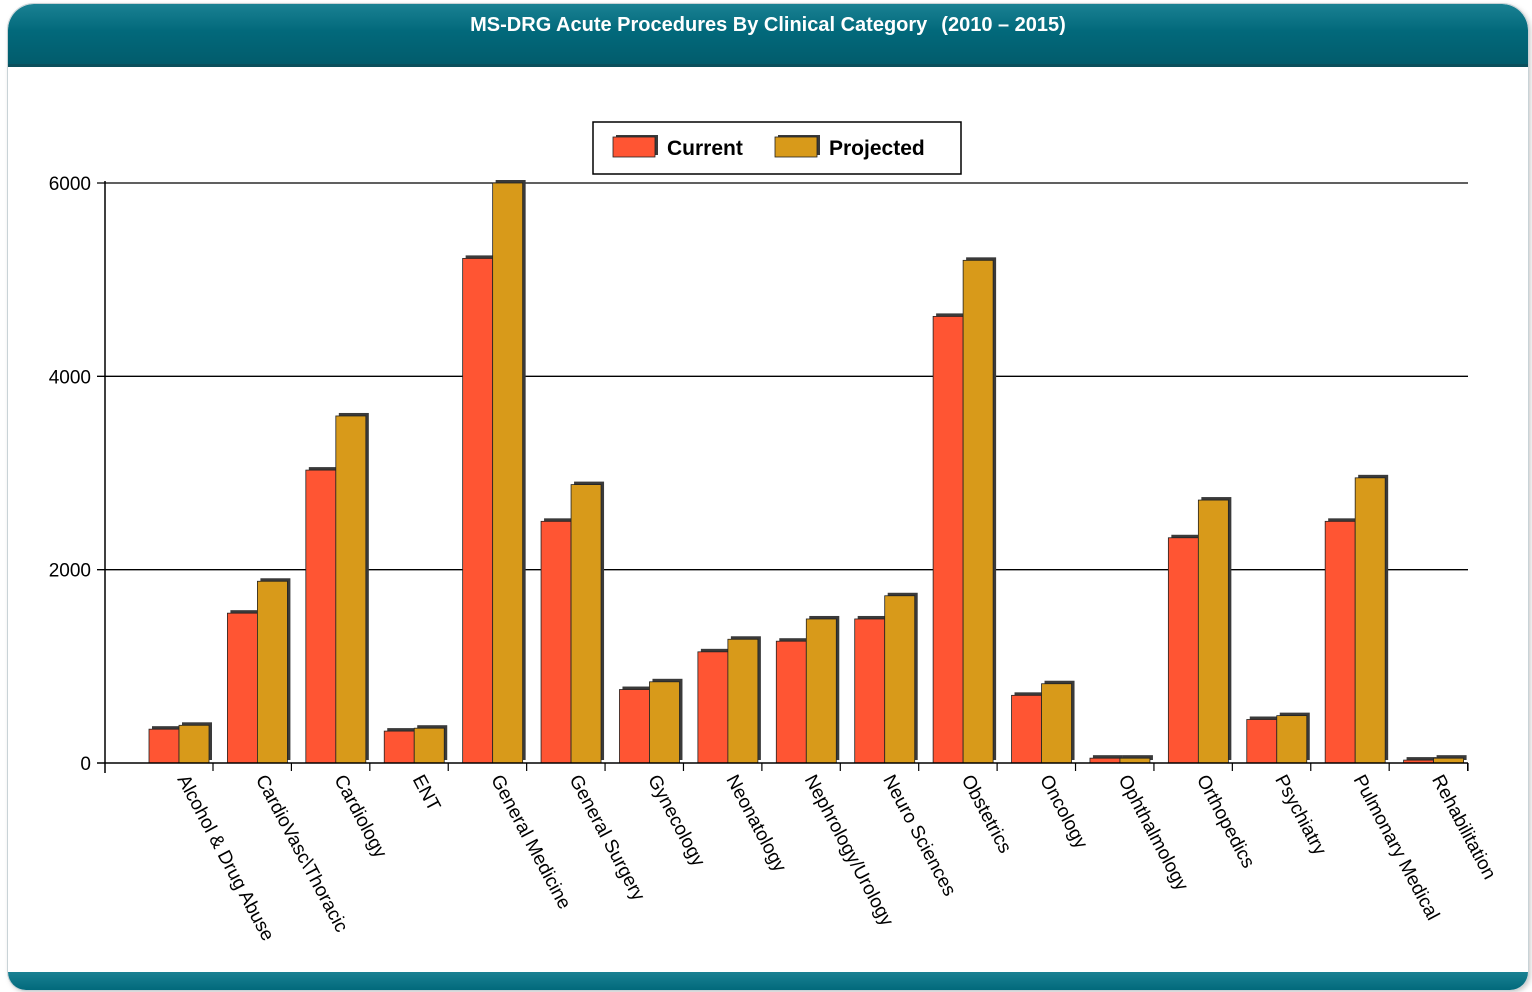 This screenshot has width=1532, height=992. What do you see at coordinates (986, 813) in the screenshot?
I see `x-category-label: Obstetrics` at bounding box center [986, 813].